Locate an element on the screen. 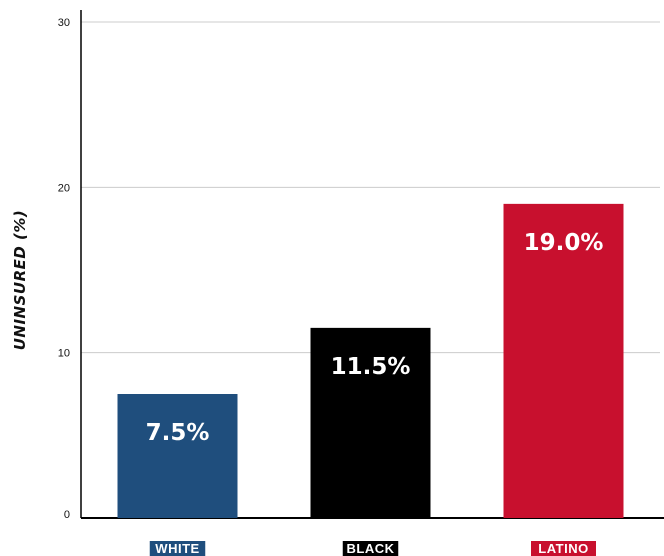  y-axis-ticks: 0 10 20 30 is located at coordinates (64, 269).